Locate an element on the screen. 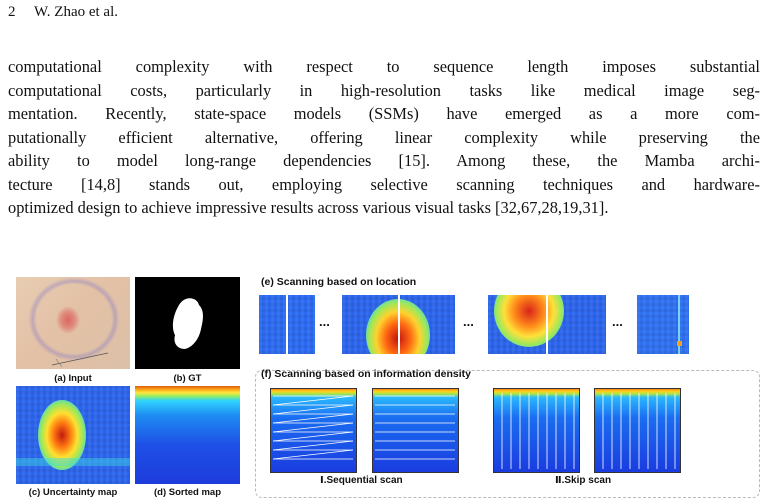  gt-mask-image is located at coordinates (187, 323).